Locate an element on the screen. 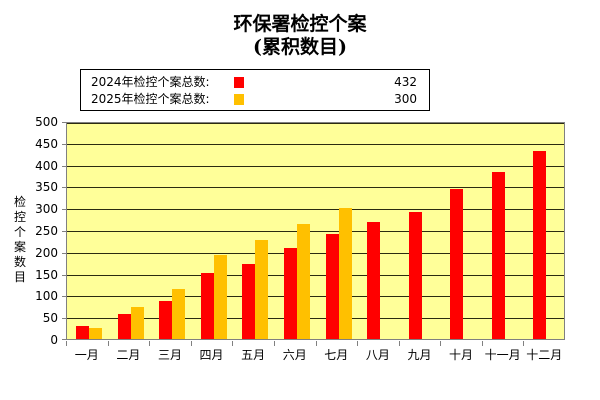 The width and height of the screenshot is (600, 400). x-tick-label: 四月 is located at coordinates (211, 355).